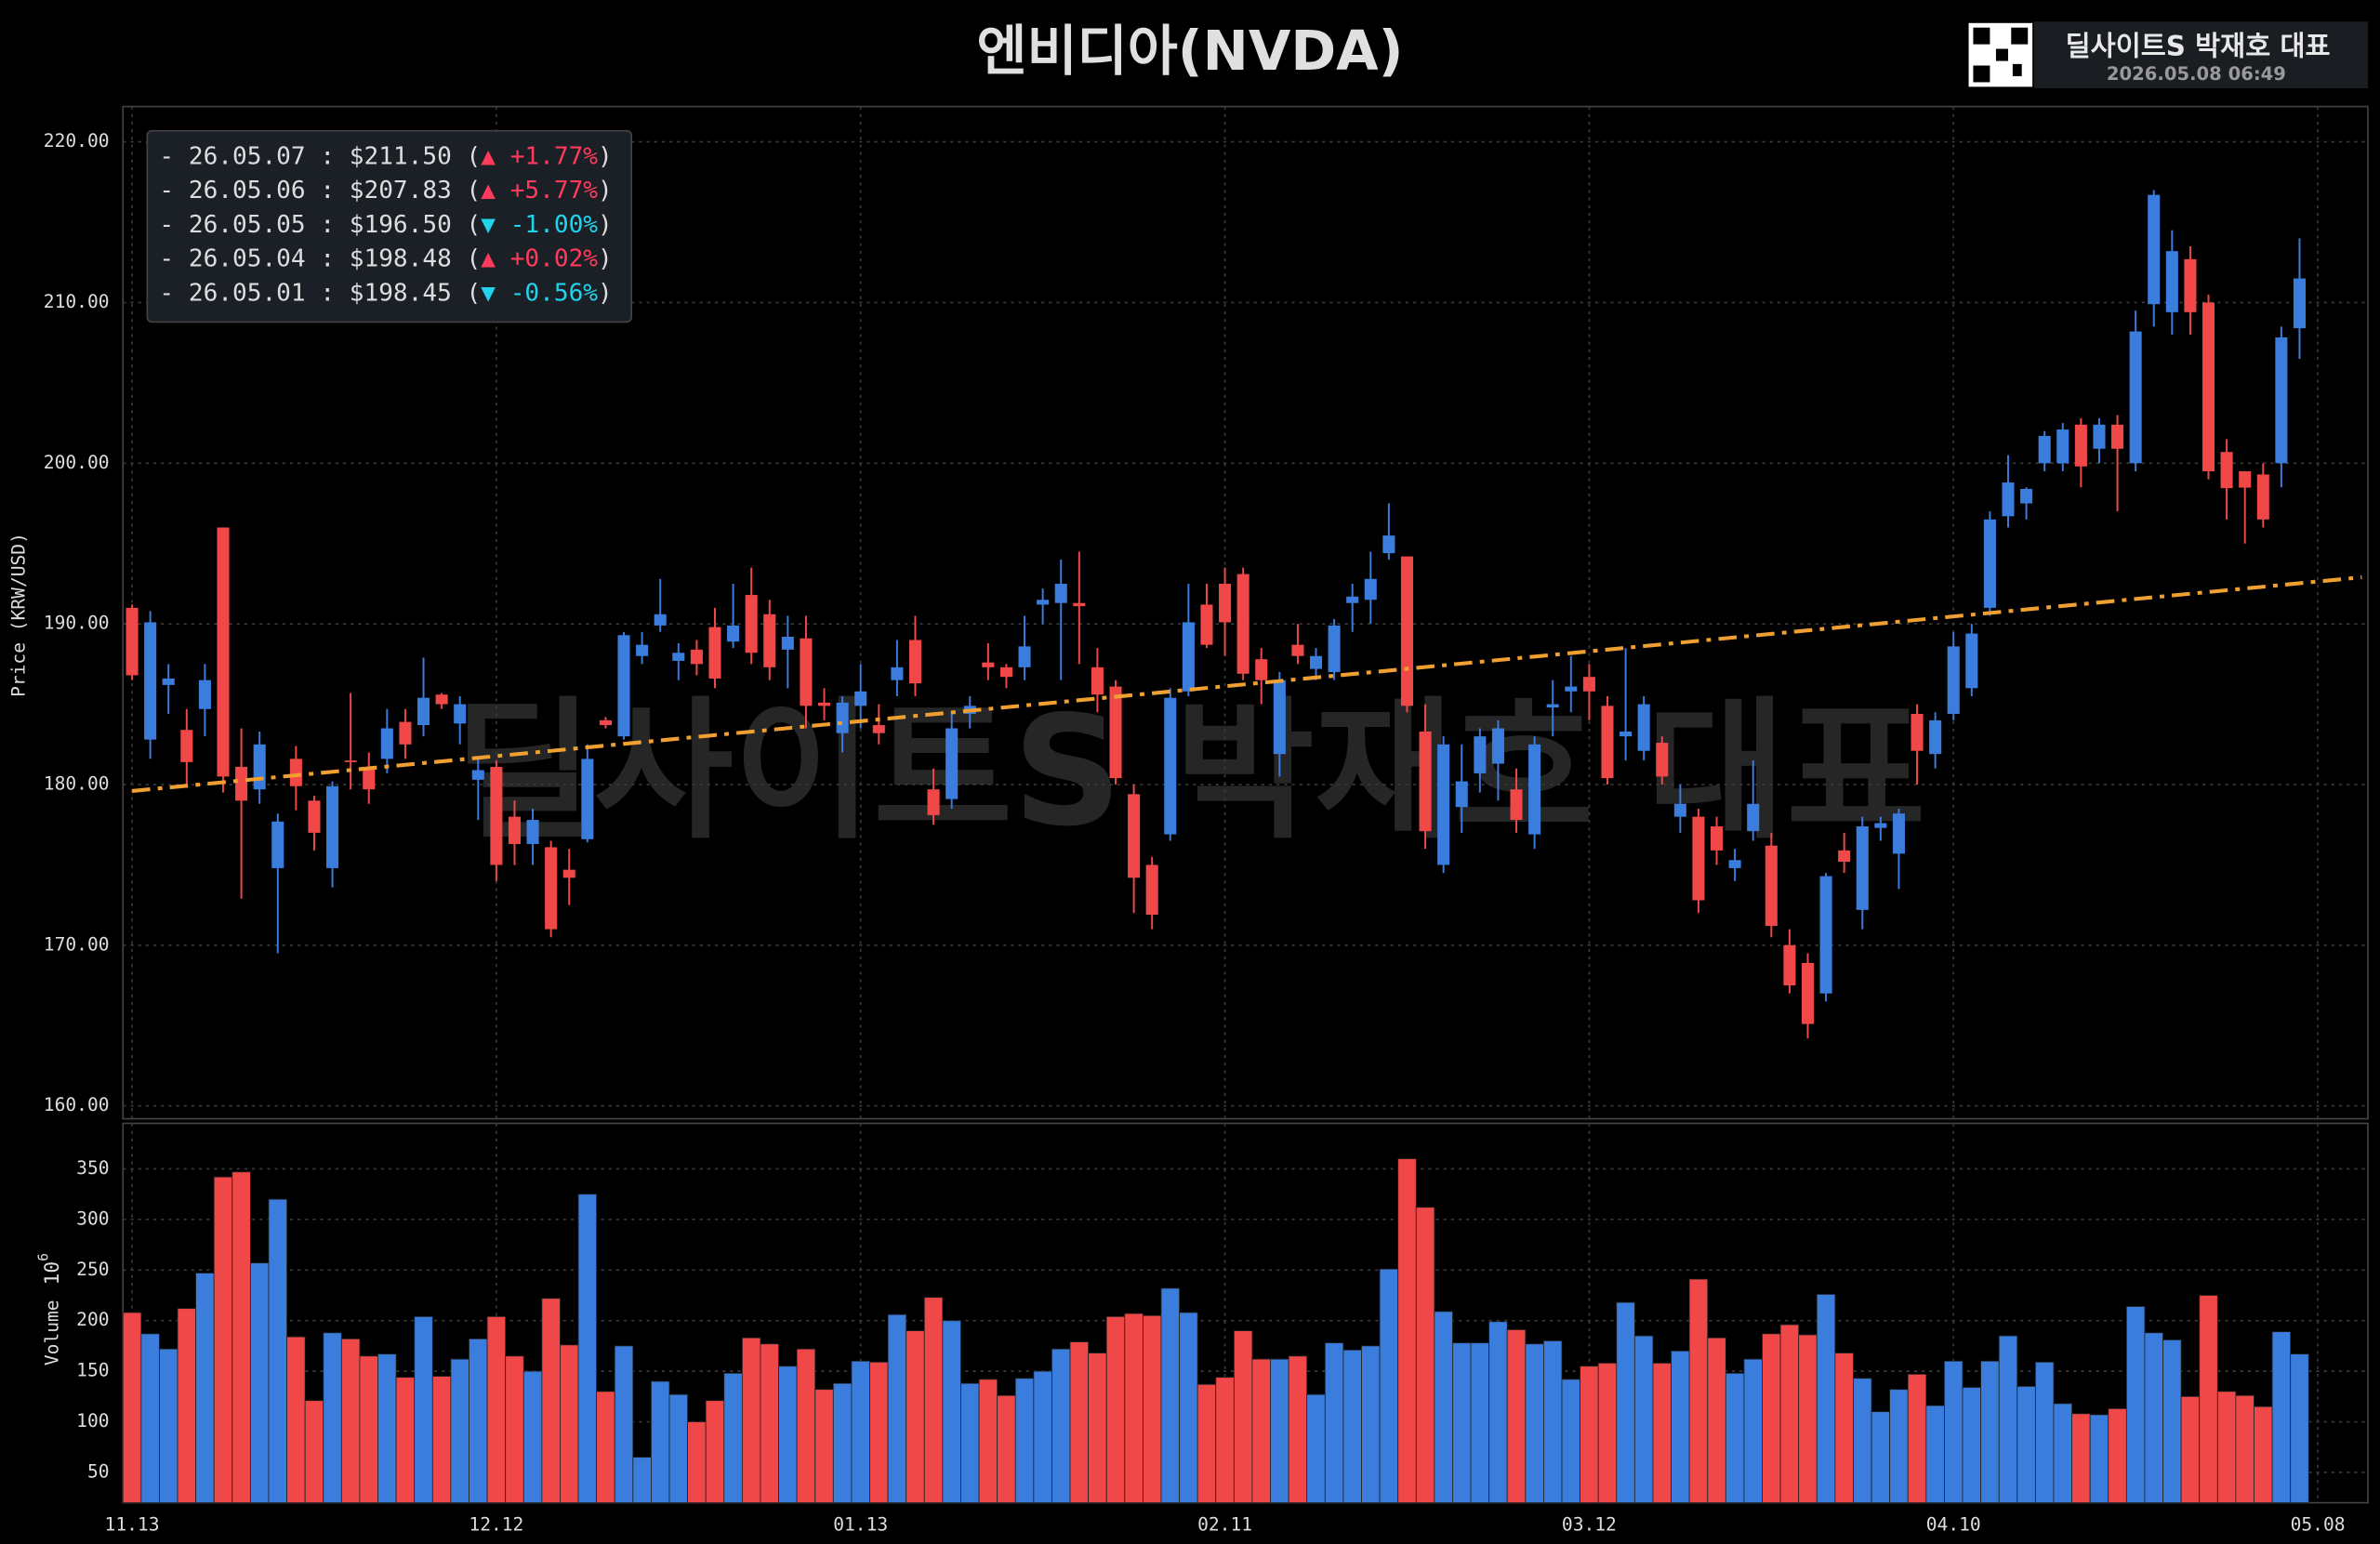 Image resolution: width=2380 pixels, height=1544 pixels. I want to click on chart-title: 엔비디아(NVDA), so click(1190, 51).